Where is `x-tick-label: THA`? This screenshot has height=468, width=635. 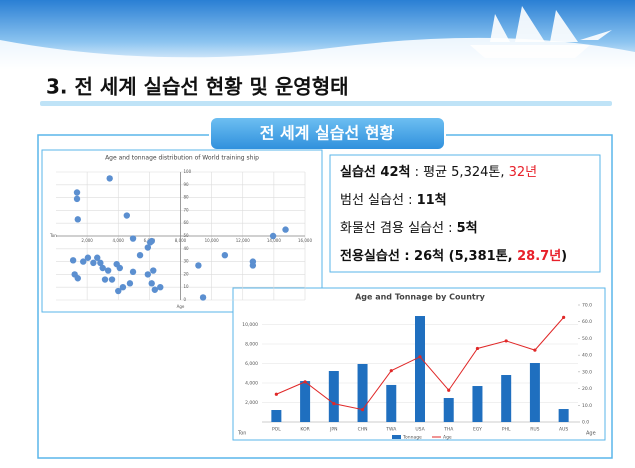
x-tick-label: THA is located at coordinates (448, 430).